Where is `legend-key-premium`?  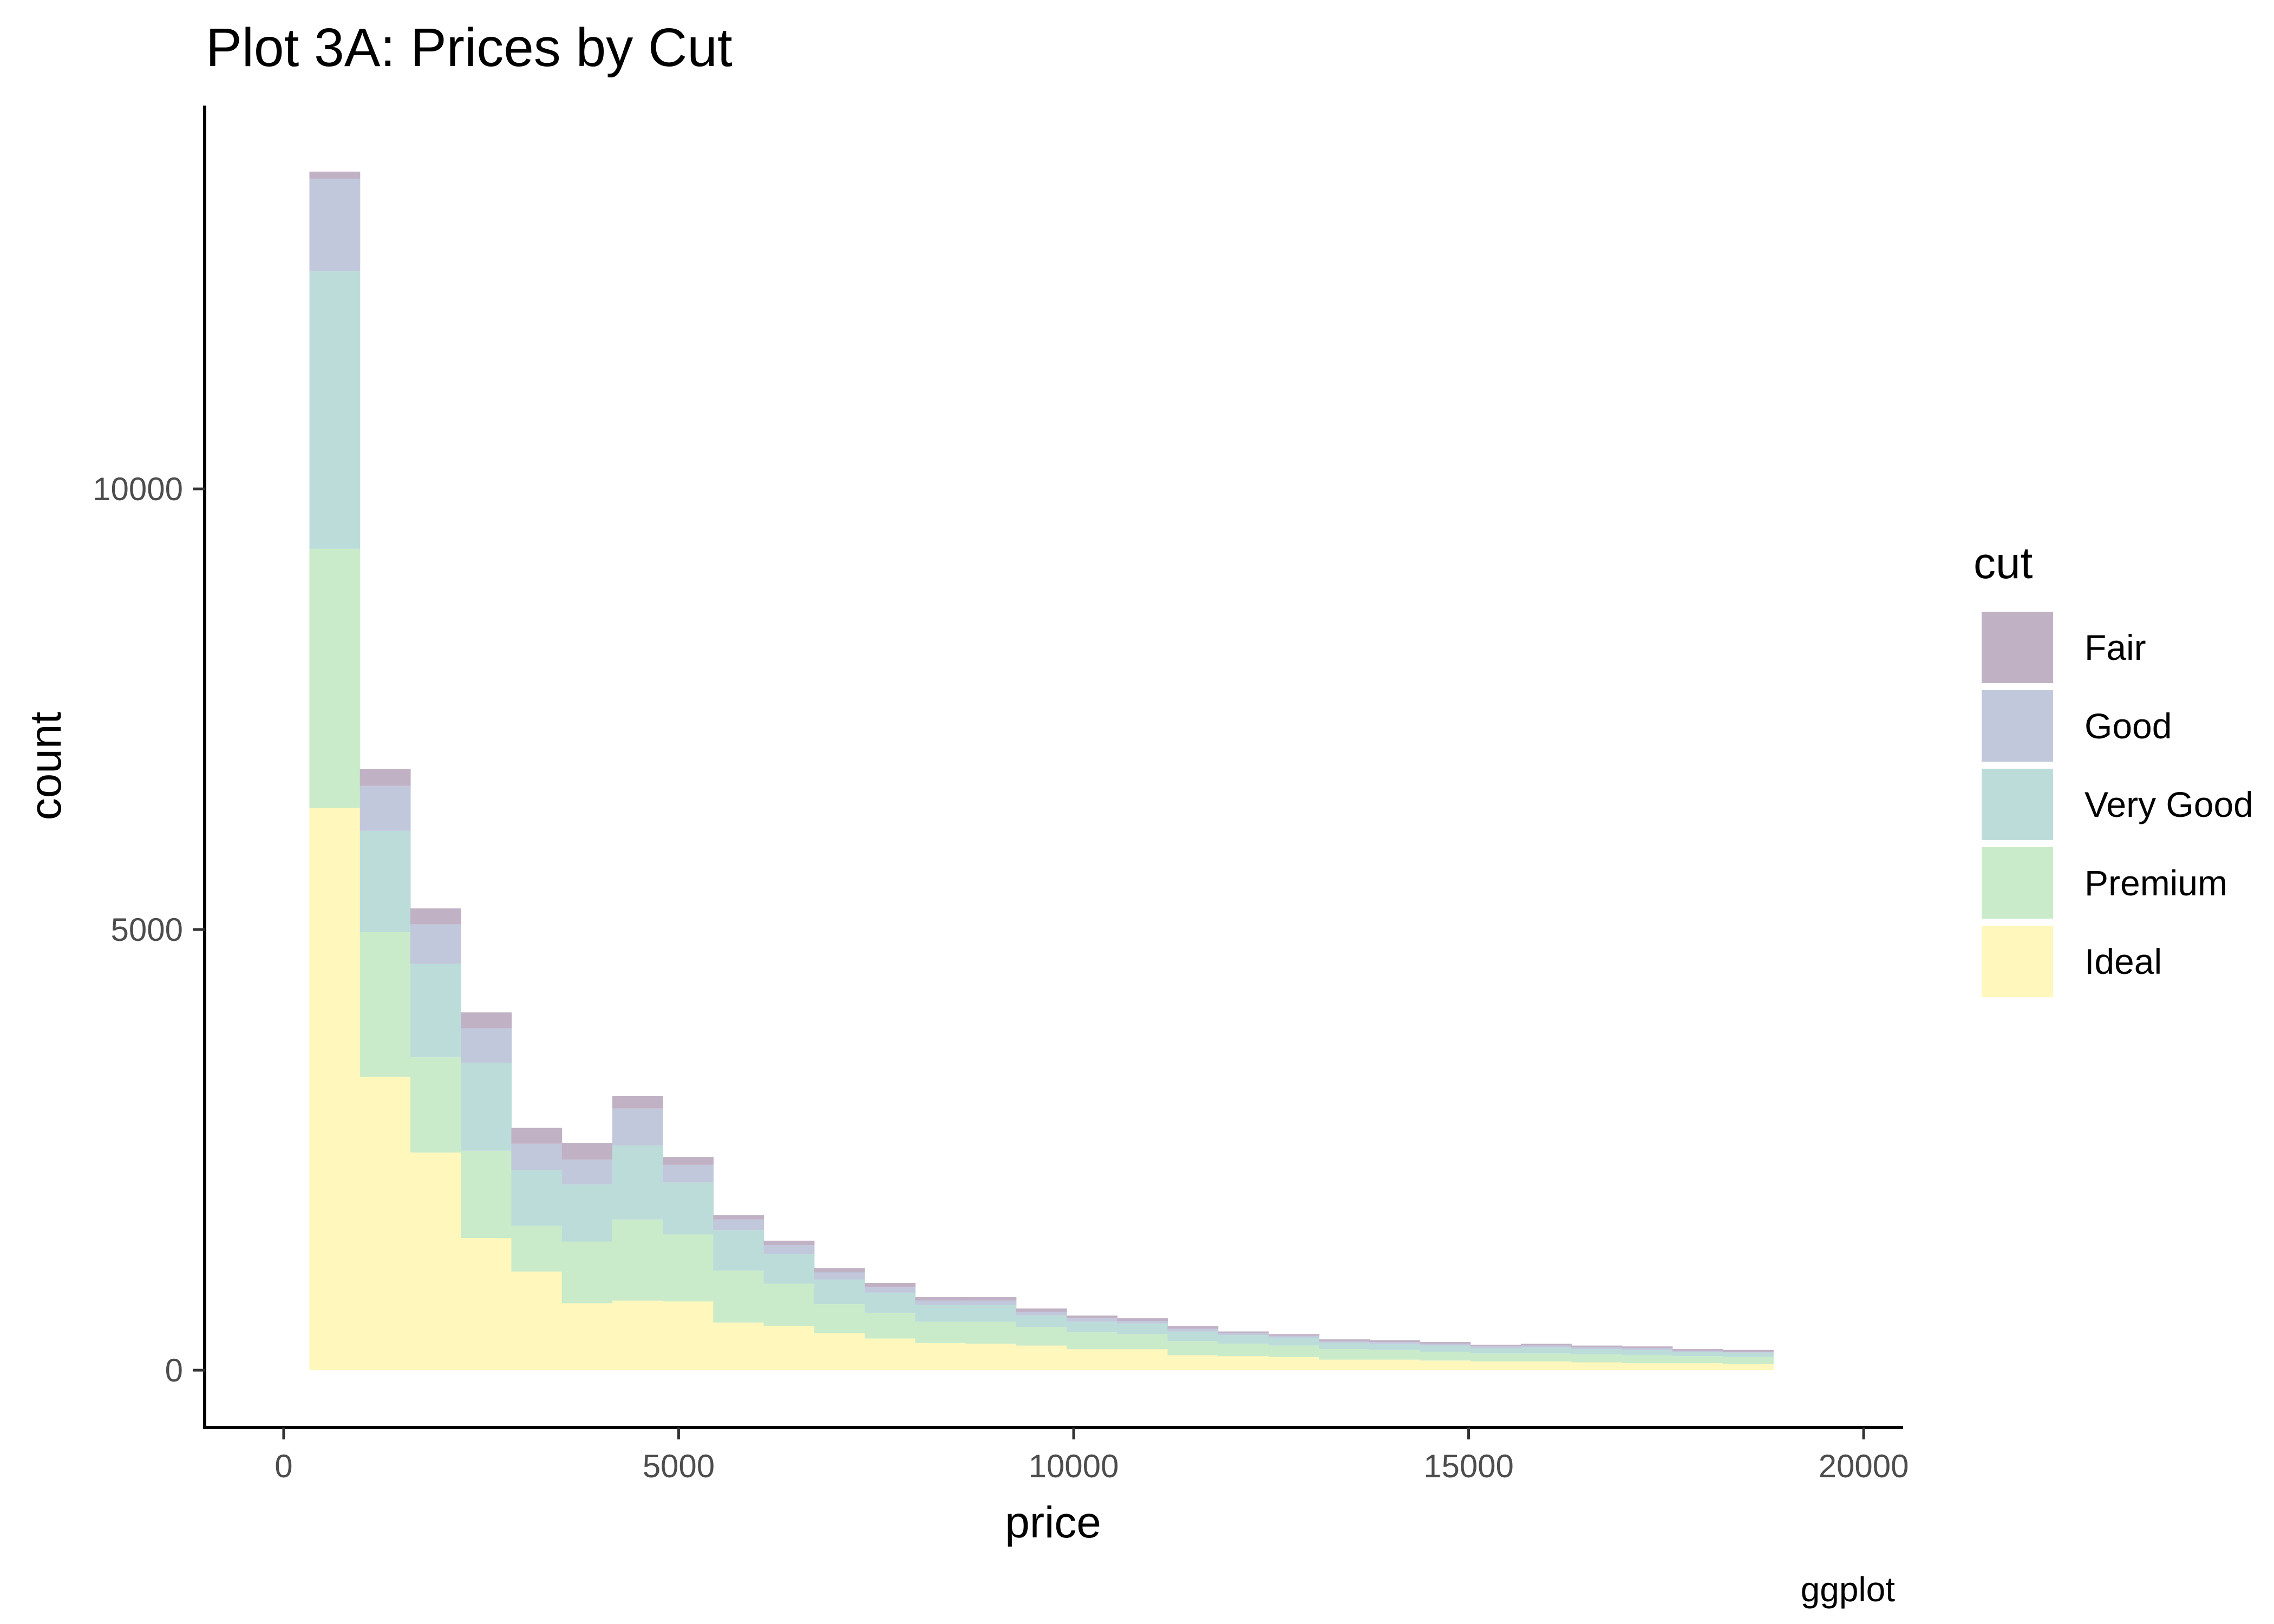
legend-key-premium is located at coordinates (2018, 883).